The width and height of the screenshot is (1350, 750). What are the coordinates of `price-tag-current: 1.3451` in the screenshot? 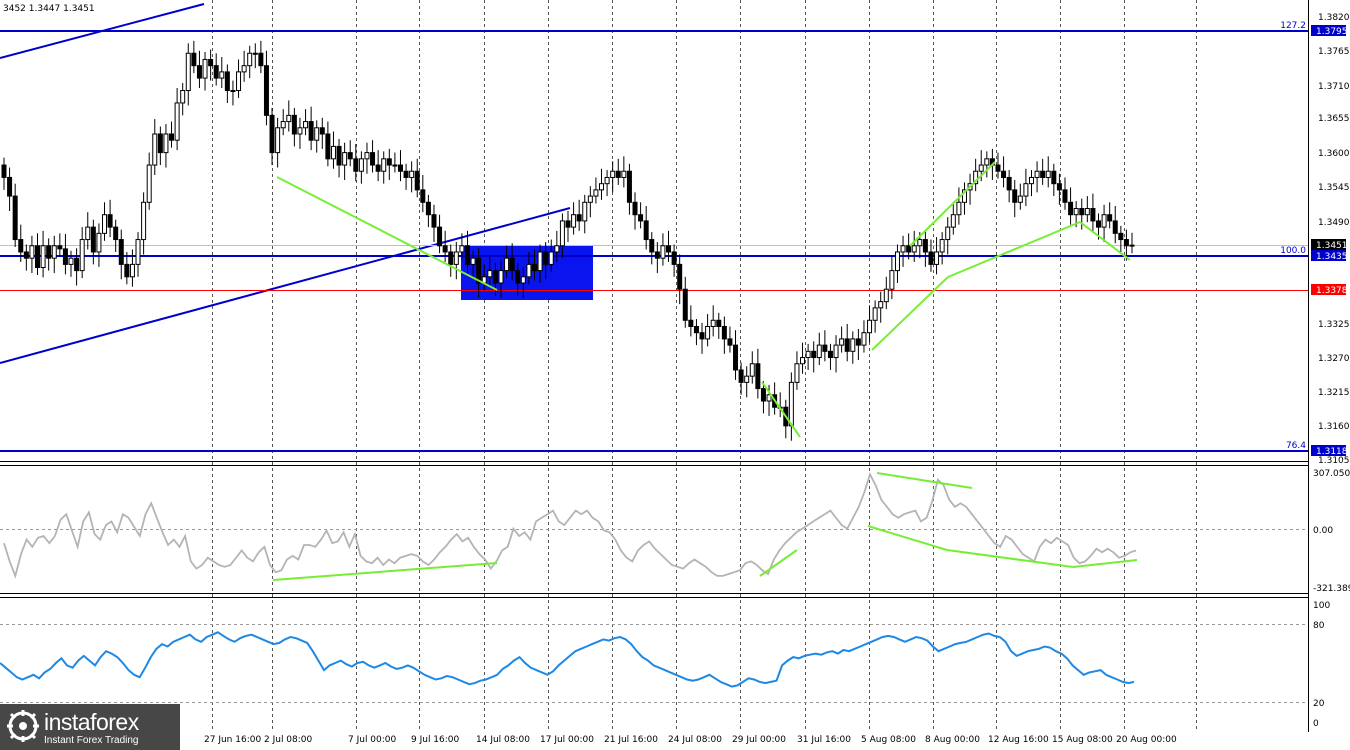 It's located at (1329, 245).